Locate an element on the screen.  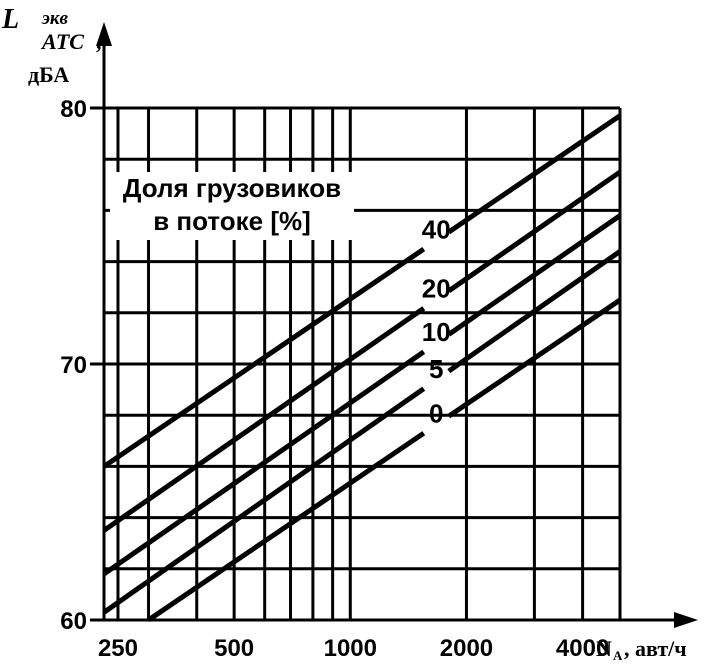
series-line-20-right is located at coordinates (534, 231).